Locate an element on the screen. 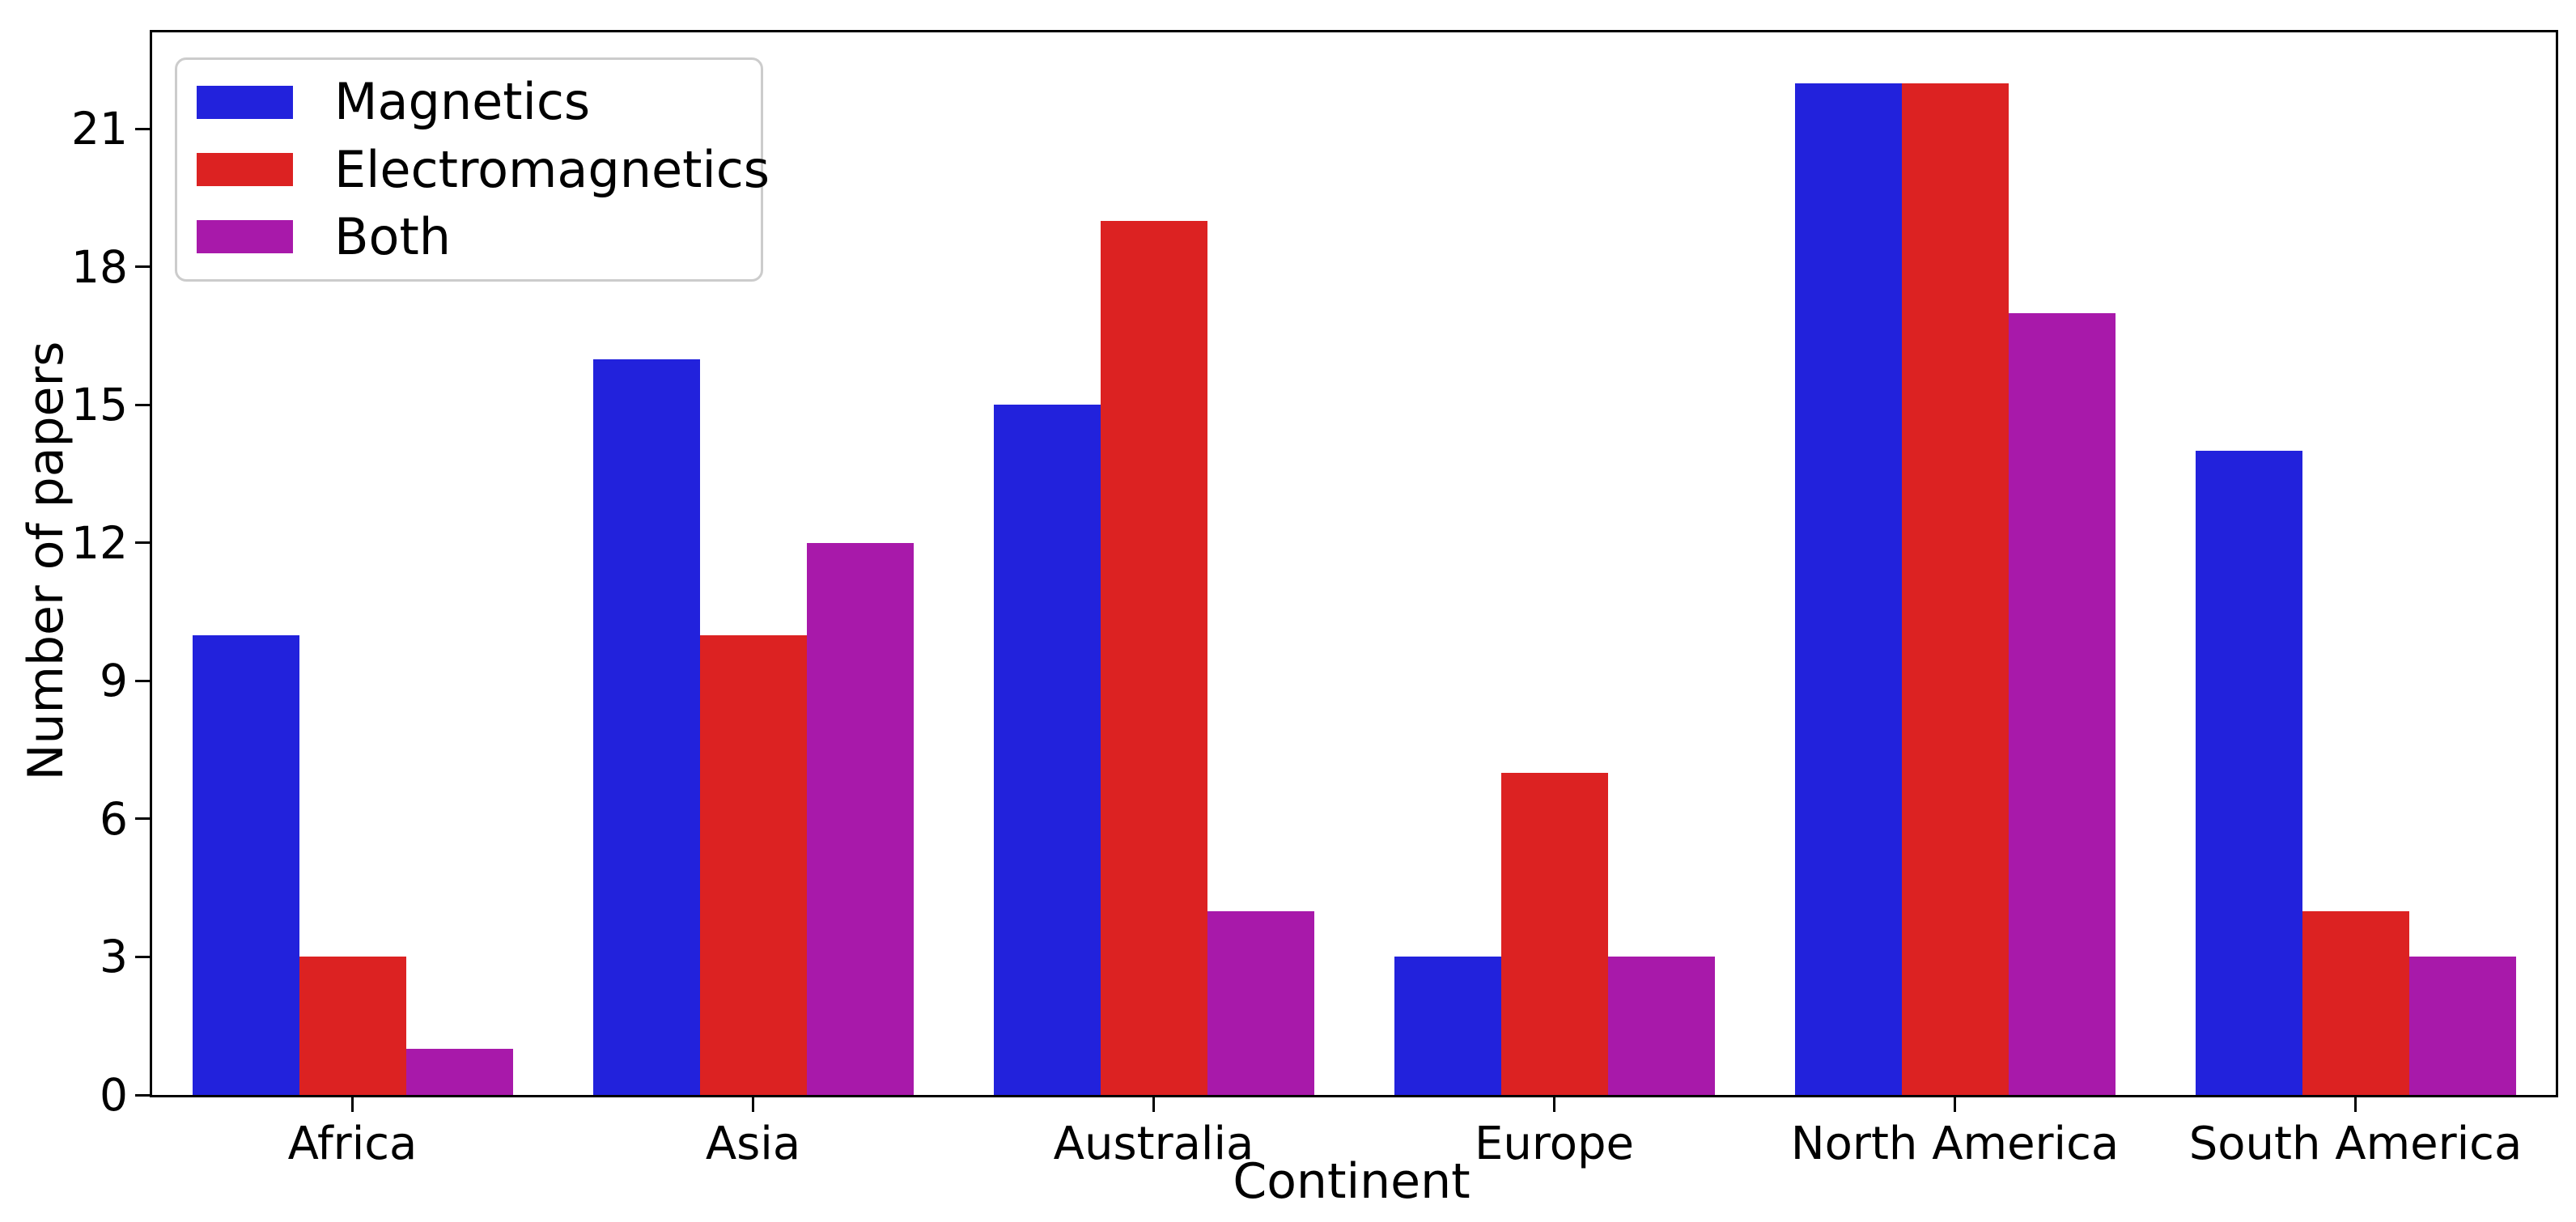 The image size is (2576, 1222). y-tick-label: 3 is located at coordinates (114, 957).